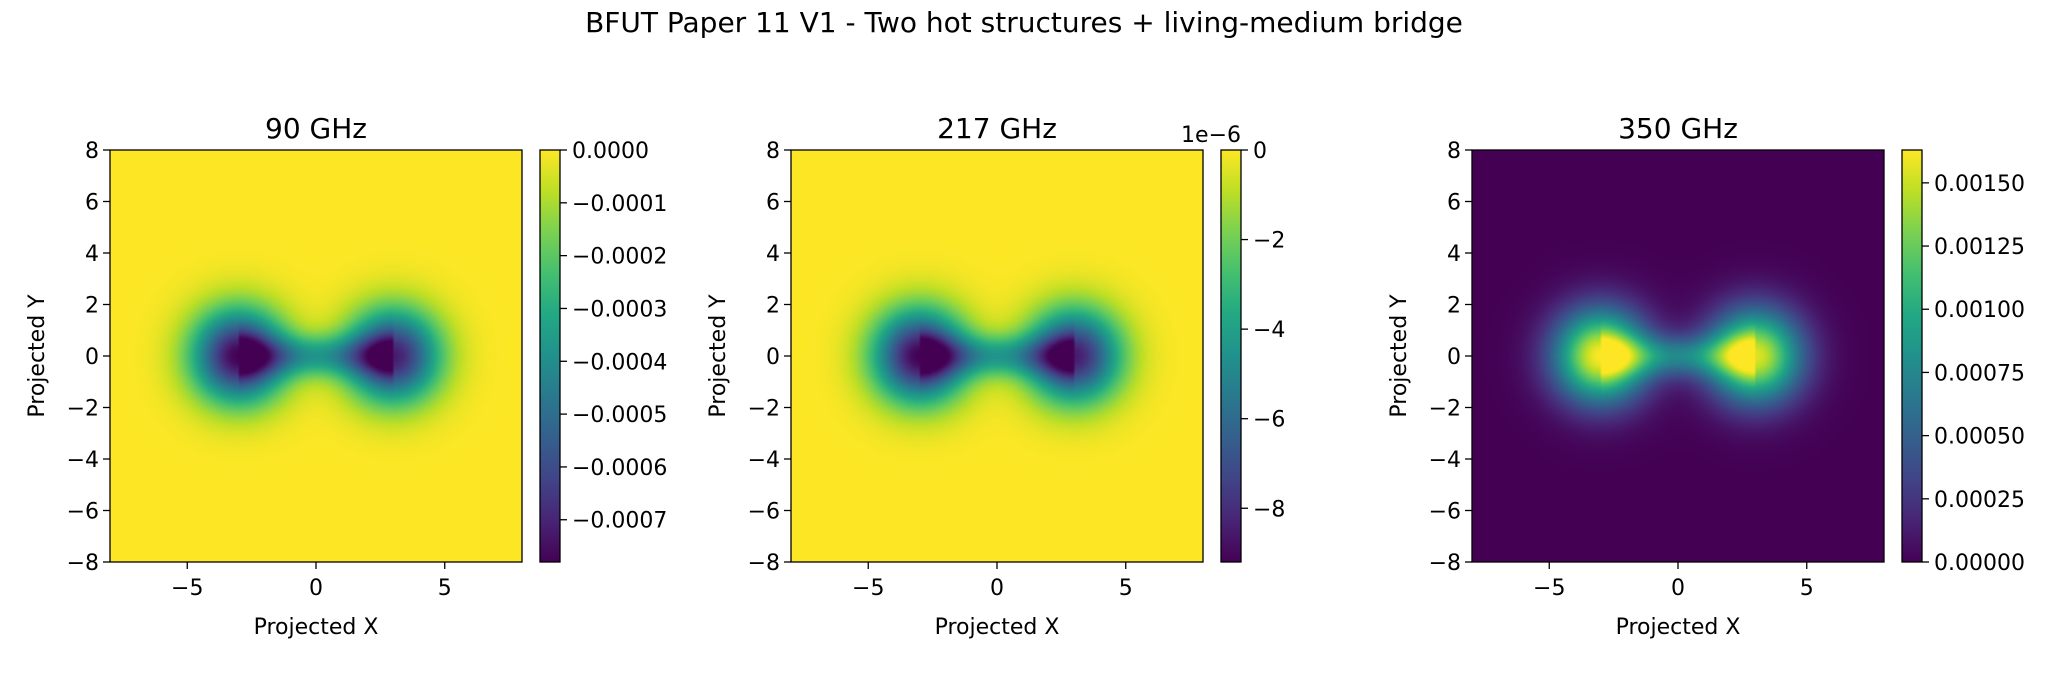 This screenshot has height=683, width=2048. I want to click on colorbar-tick-label: 0.00000, so click(1979, 563).